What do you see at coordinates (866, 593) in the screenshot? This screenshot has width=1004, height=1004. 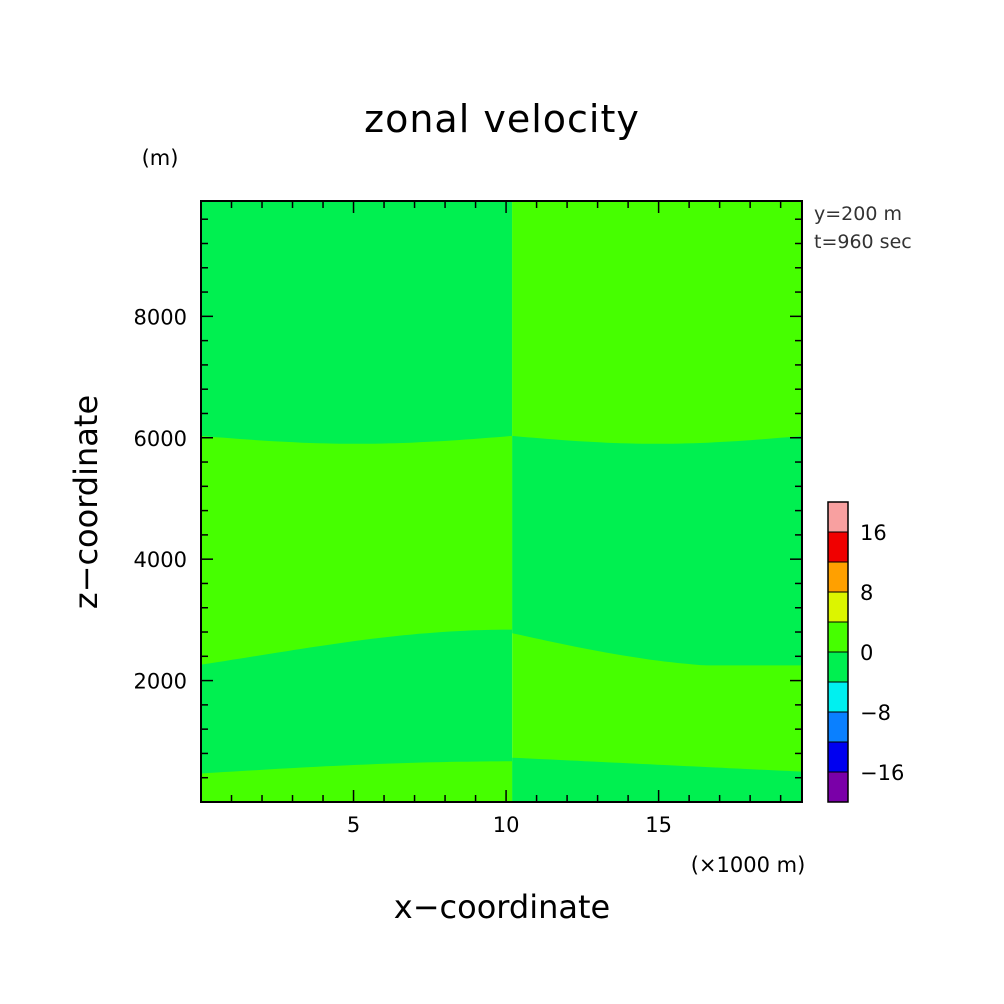 I see `colorbar-tick-label: 8` at bounding box center [866, 593].